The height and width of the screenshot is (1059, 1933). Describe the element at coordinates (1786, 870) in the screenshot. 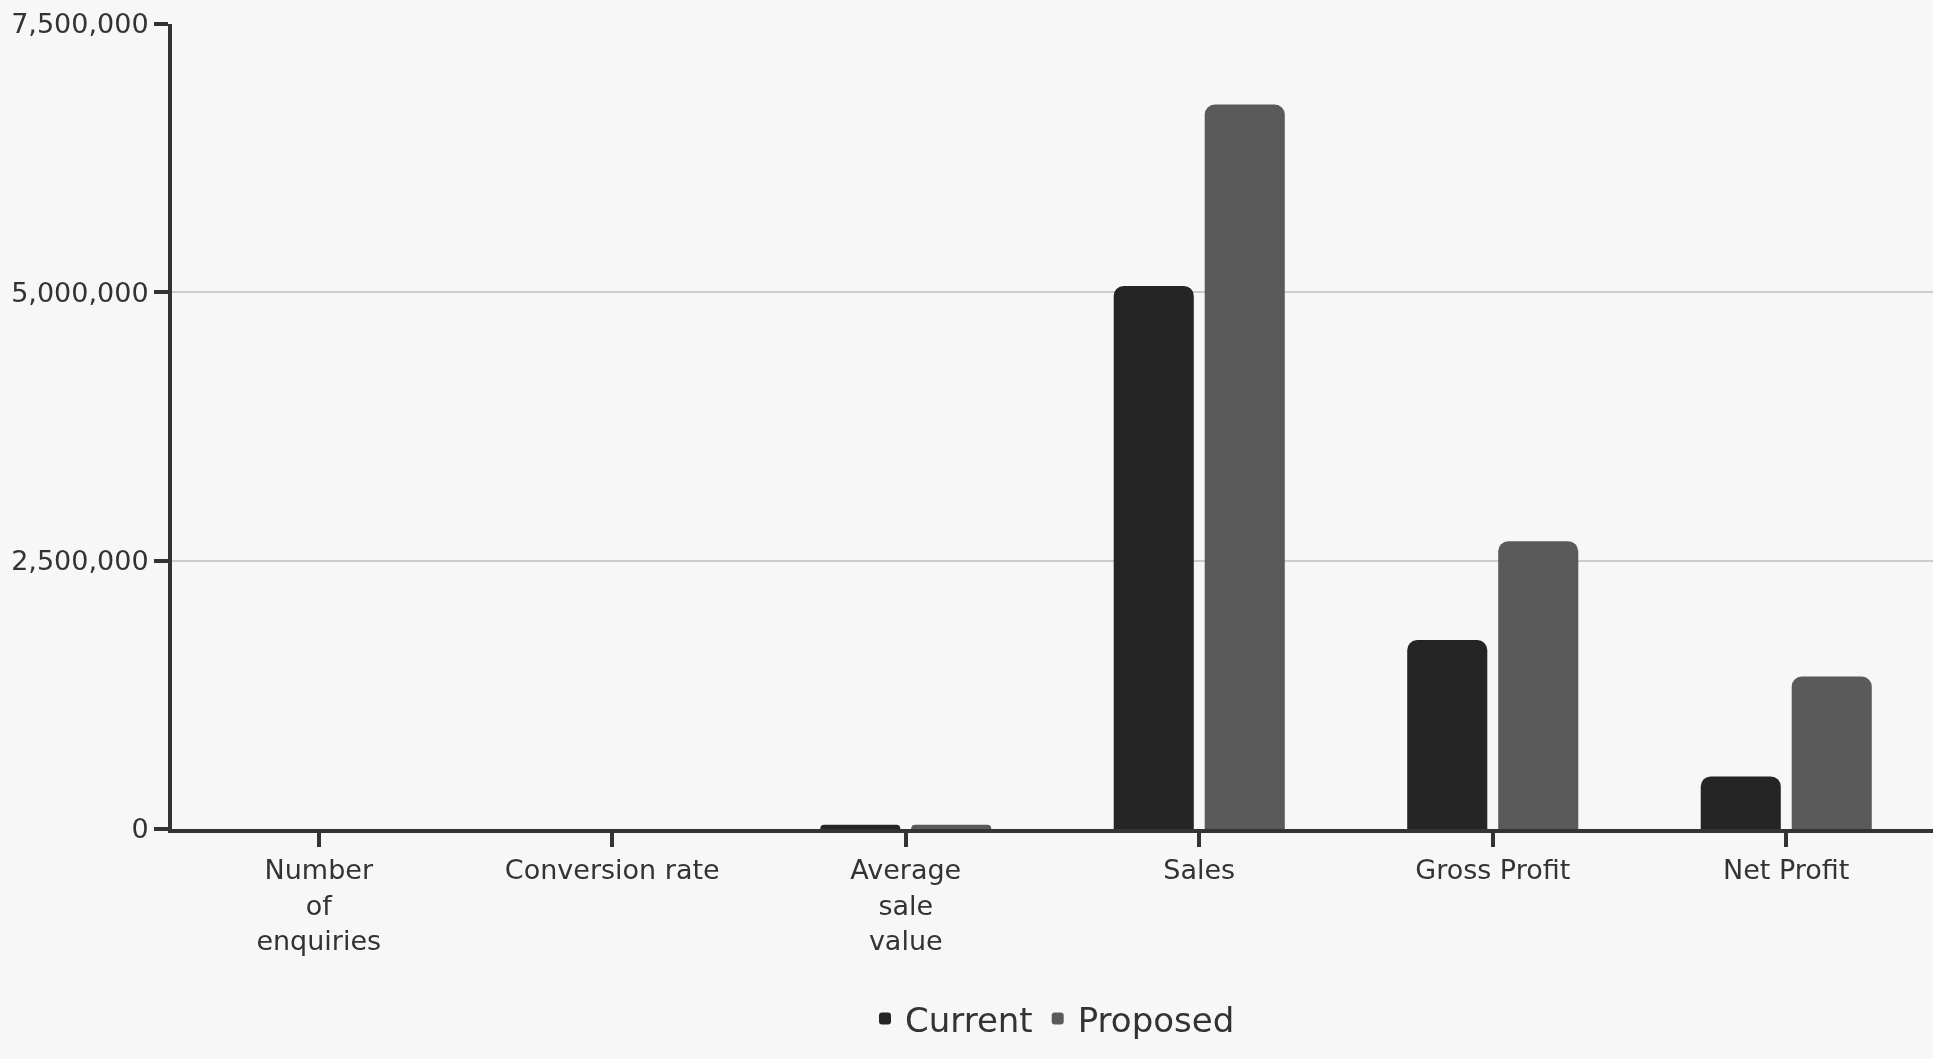

I see `x-tick-label: Net Profit` at that location.